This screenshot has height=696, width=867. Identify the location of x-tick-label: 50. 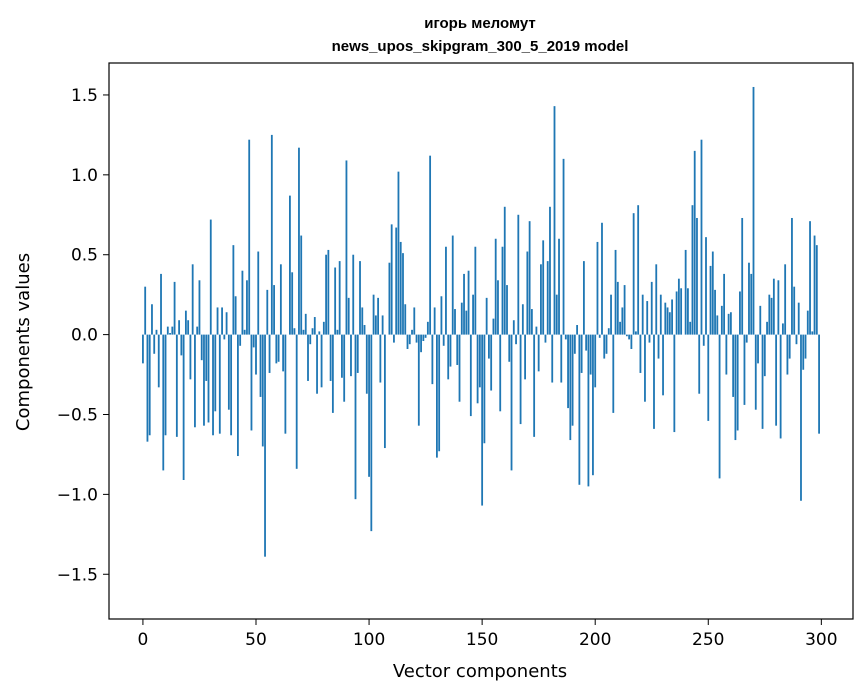
(256, 640).